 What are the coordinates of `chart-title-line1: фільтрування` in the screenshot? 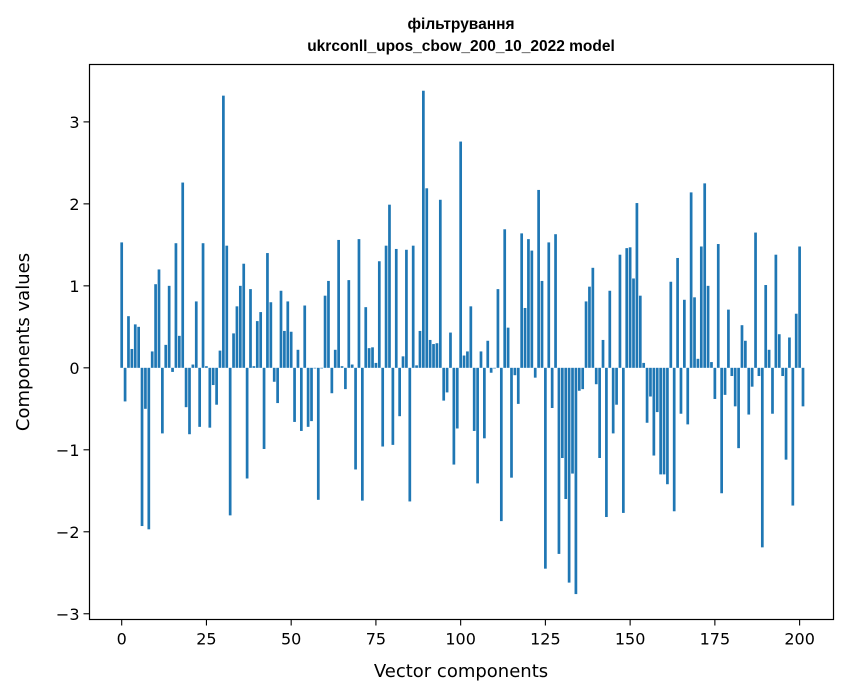 It's located at (460, 24).